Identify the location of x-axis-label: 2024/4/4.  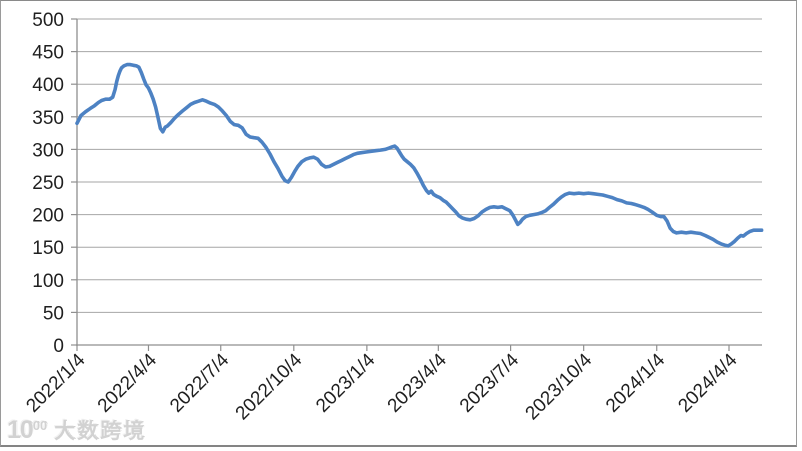
(707, 382).